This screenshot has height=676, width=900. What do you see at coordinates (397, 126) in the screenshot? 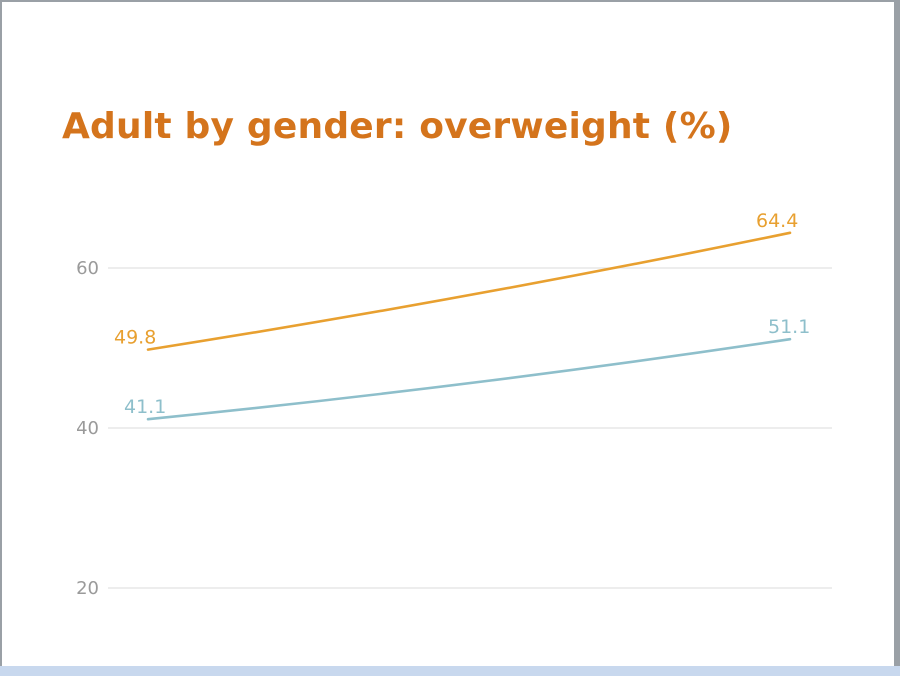
I see `chart-title: Adult by gender: overweight (%)` at bounding box center [397, 126].